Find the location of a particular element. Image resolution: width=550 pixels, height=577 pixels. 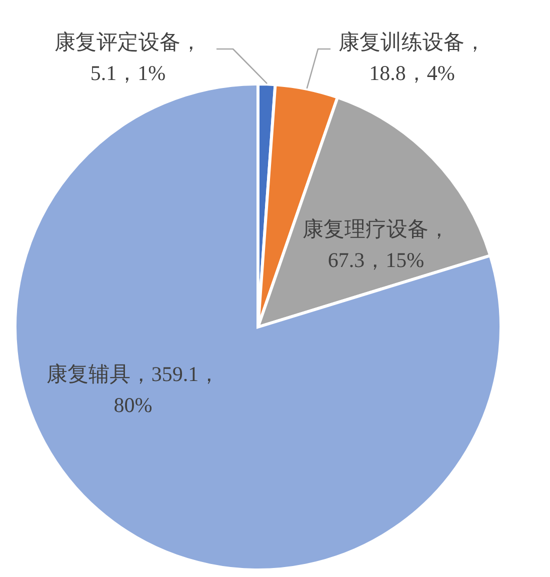

slice-label: 康复理疗设备， 67.3，15% is located at coordinates (376, 244).